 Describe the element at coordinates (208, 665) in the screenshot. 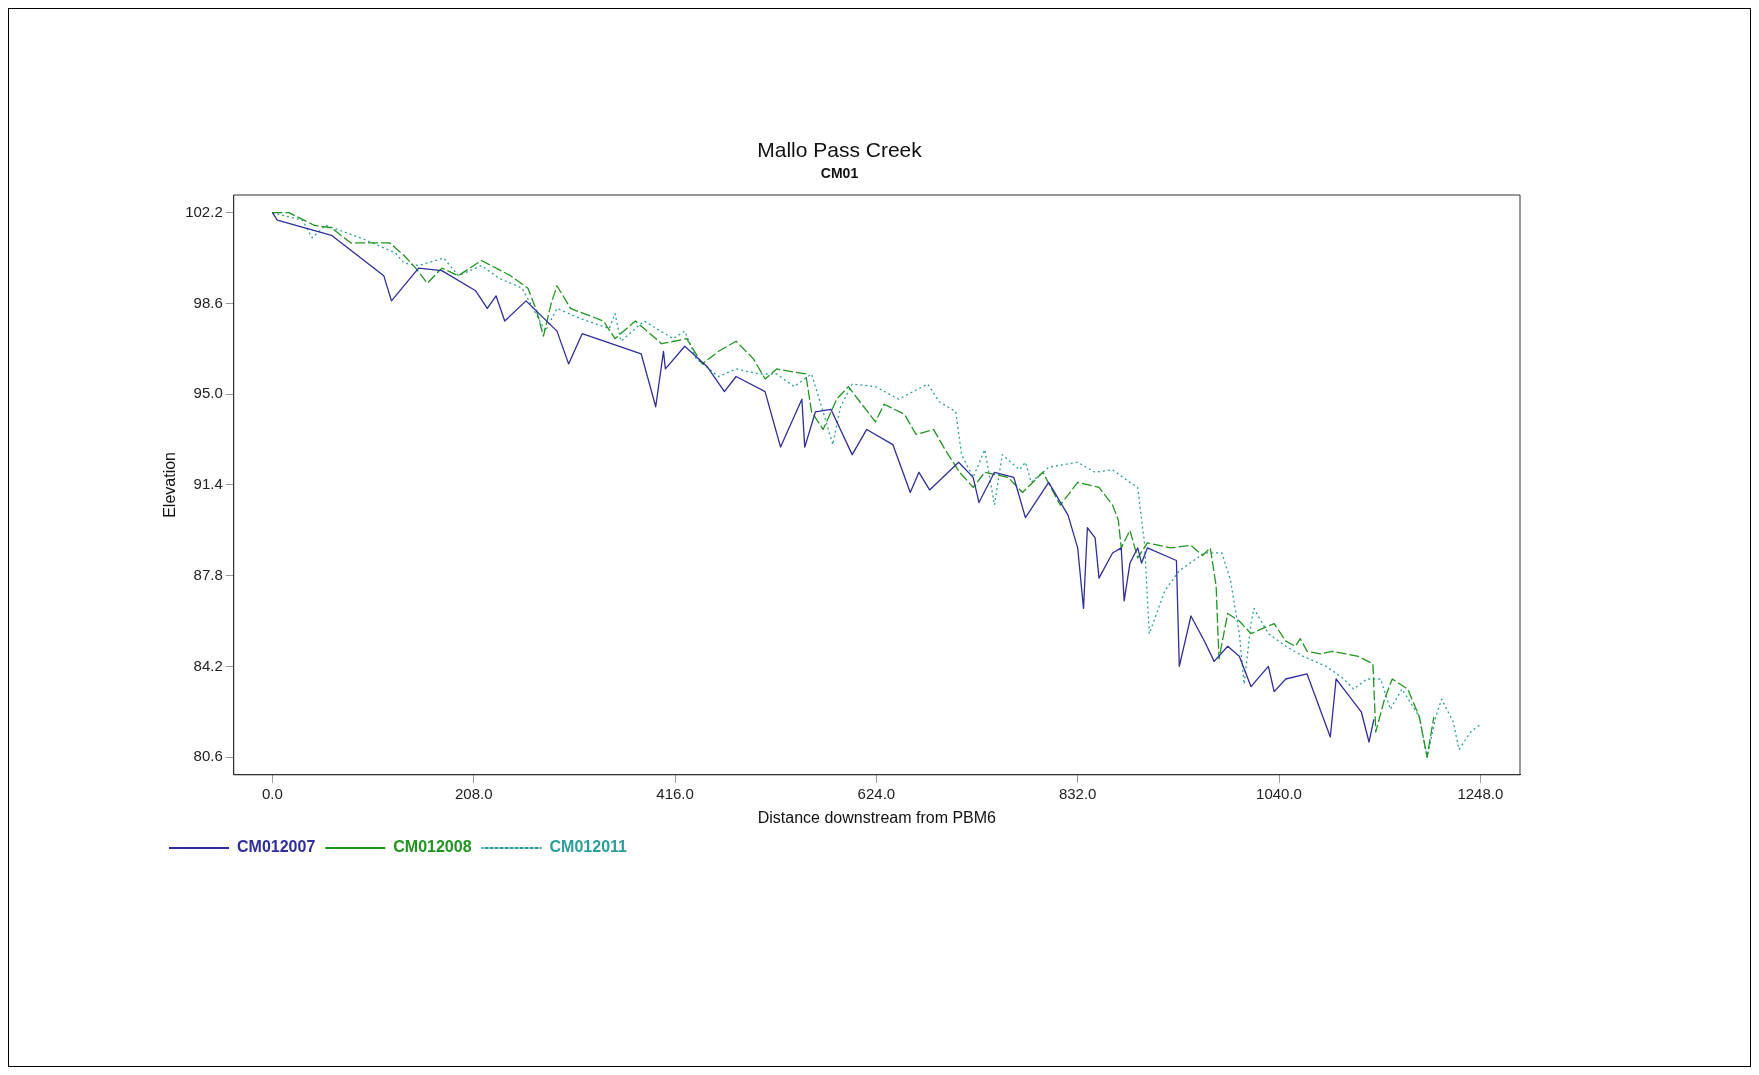

I see `y-tick-label: 84.2` at that location.